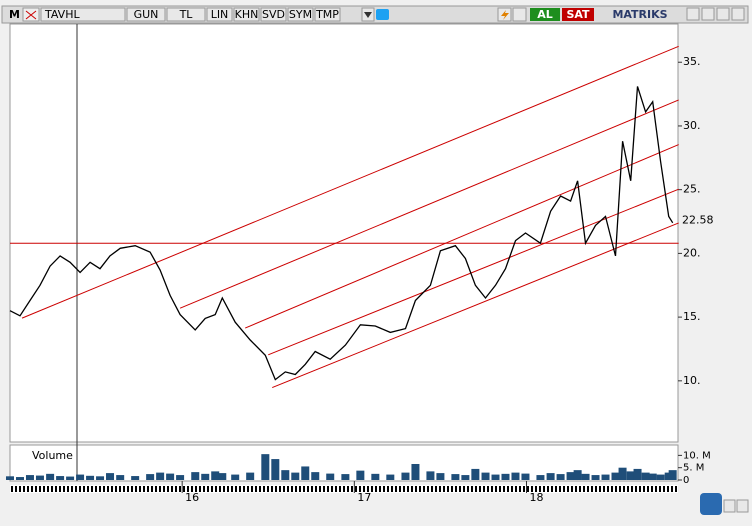  What do you see at coordinates (697, 455) in the screenshot?
I see `volume-tick-label: 10. M` at bounding box center [697, 455].